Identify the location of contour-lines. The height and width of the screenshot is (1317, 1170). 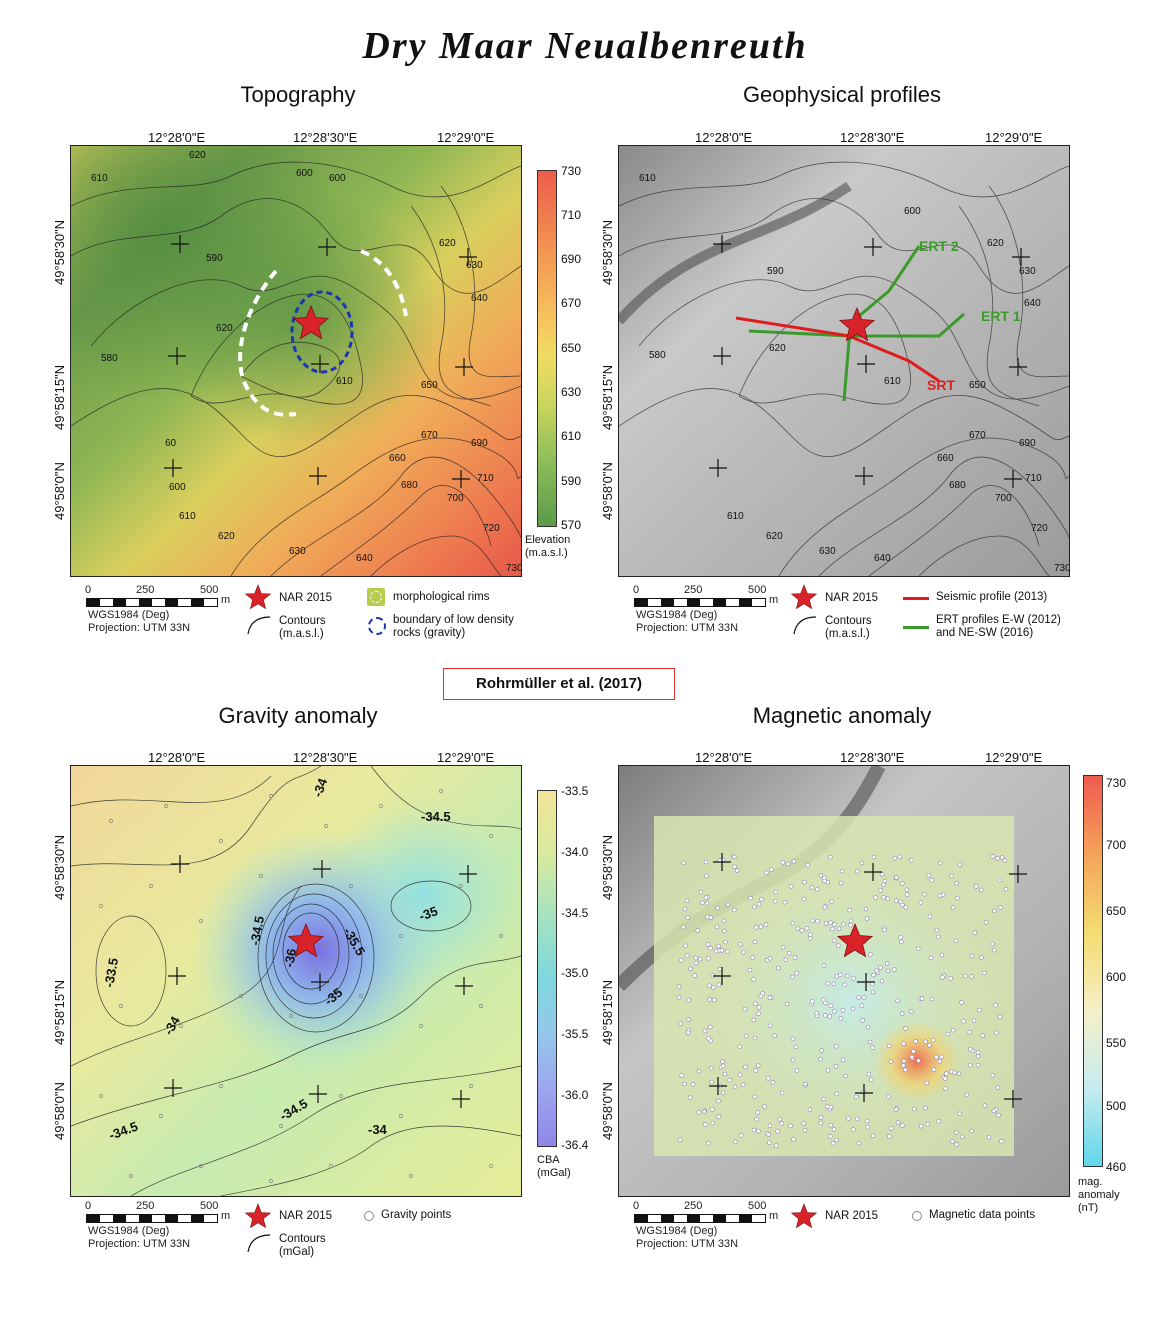
(296, 368).